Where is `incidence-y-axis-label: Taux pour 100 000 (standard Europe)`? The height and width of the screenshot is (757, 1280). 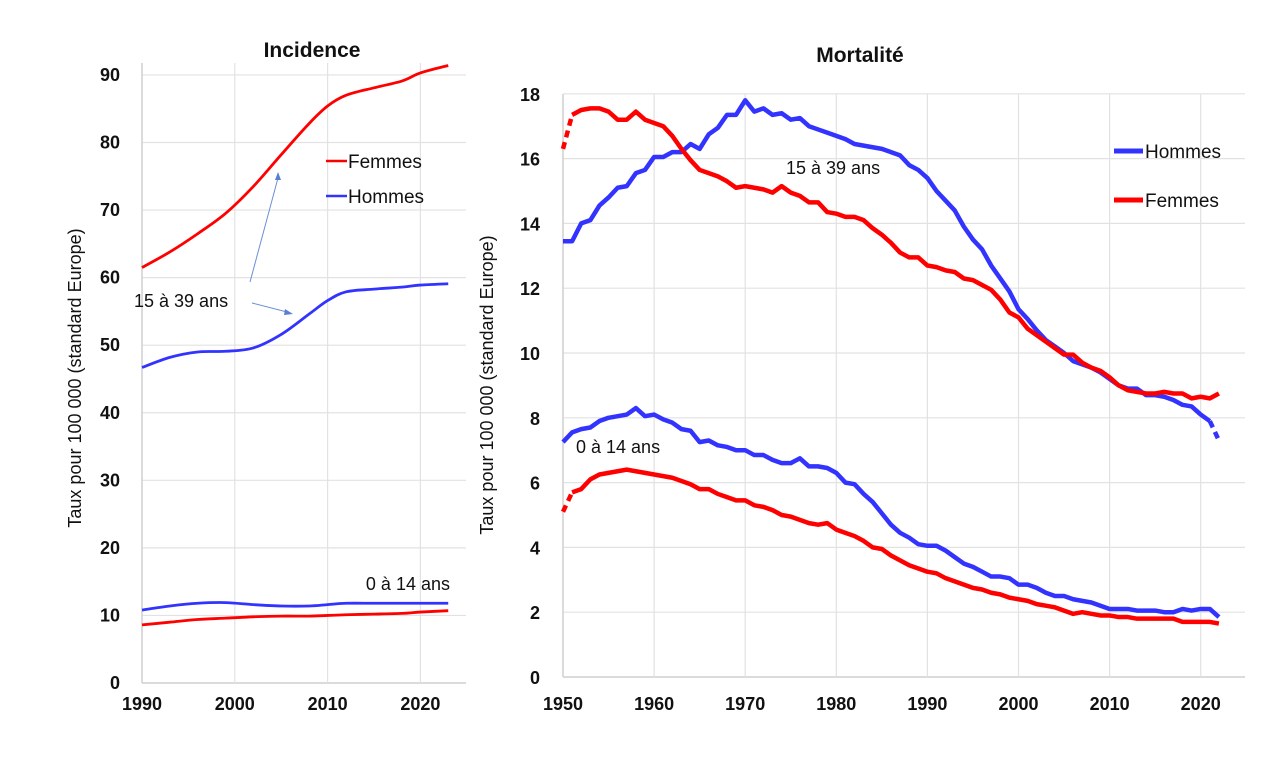
incidence-y-axis-label: Taux pour 100 000 (standard Europe) is located at coordinates (75, 377).